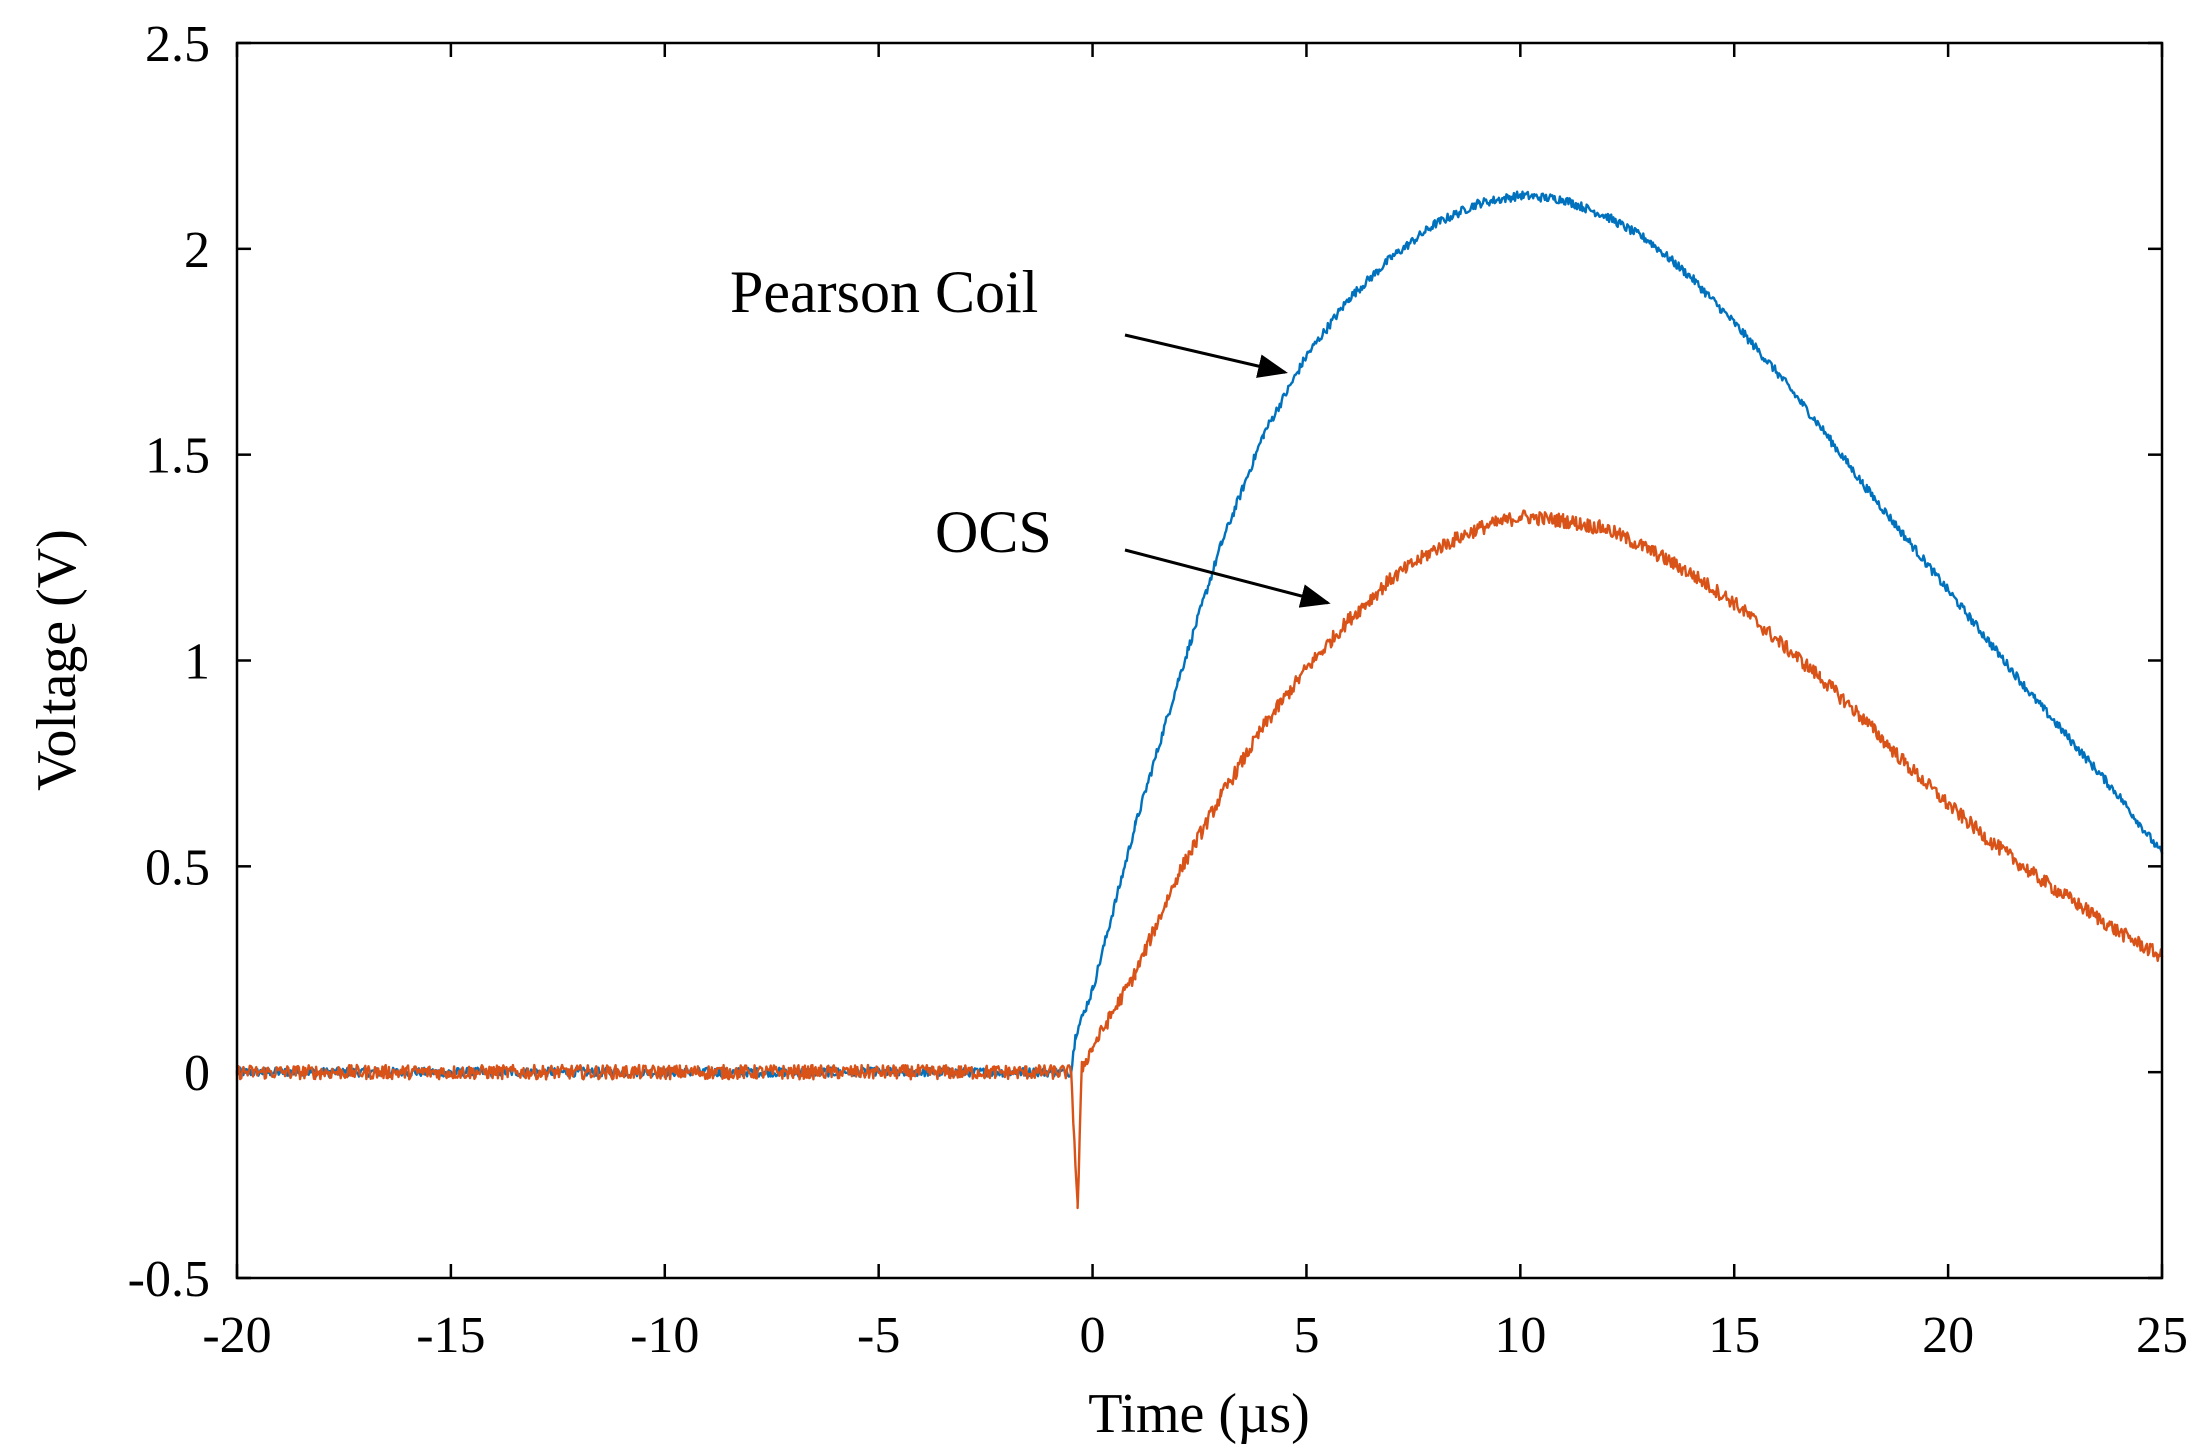  Describe the element at coordinates (1199, 1414) in the screenshot. I see `x-axis-title: Time (µs)` at that location.